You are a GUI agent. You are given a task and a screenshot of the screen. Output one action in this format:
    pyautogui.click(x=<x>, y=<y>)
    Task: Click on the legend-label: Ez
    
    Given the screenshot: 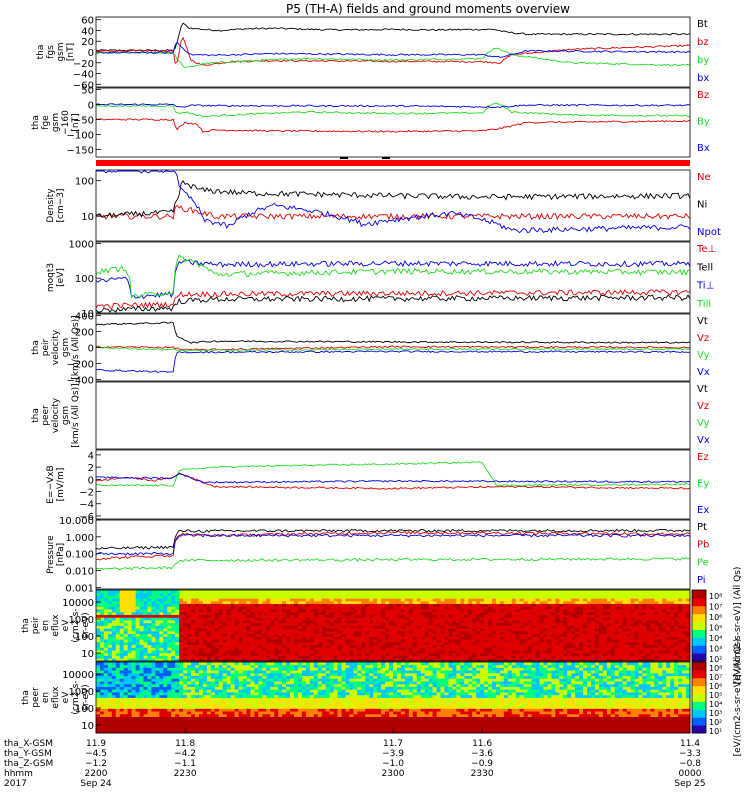 What is the action you would take?
    pyautogui.click(x=703, y=457)
    